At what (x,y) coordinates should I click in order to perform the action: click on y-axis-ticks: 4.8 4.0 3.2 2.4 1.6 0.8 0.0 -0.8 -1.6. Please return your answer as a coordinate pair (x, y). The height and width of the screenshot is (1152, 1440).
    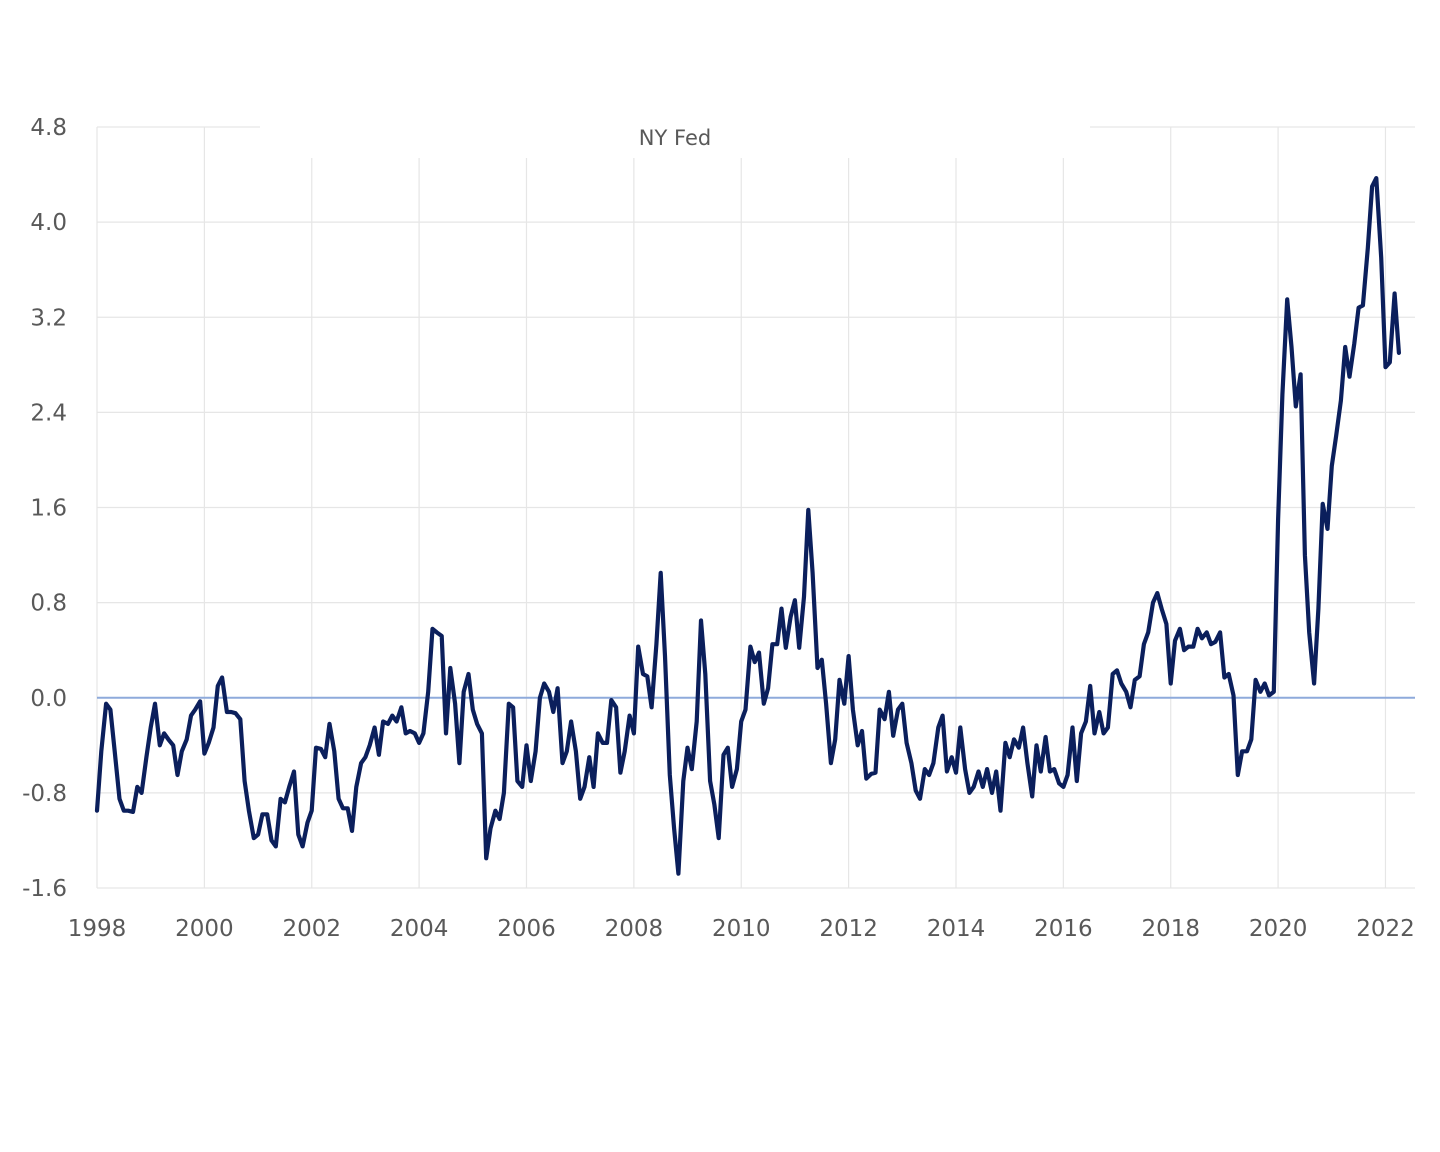
    Looking at the image, I should click on (44, 508).